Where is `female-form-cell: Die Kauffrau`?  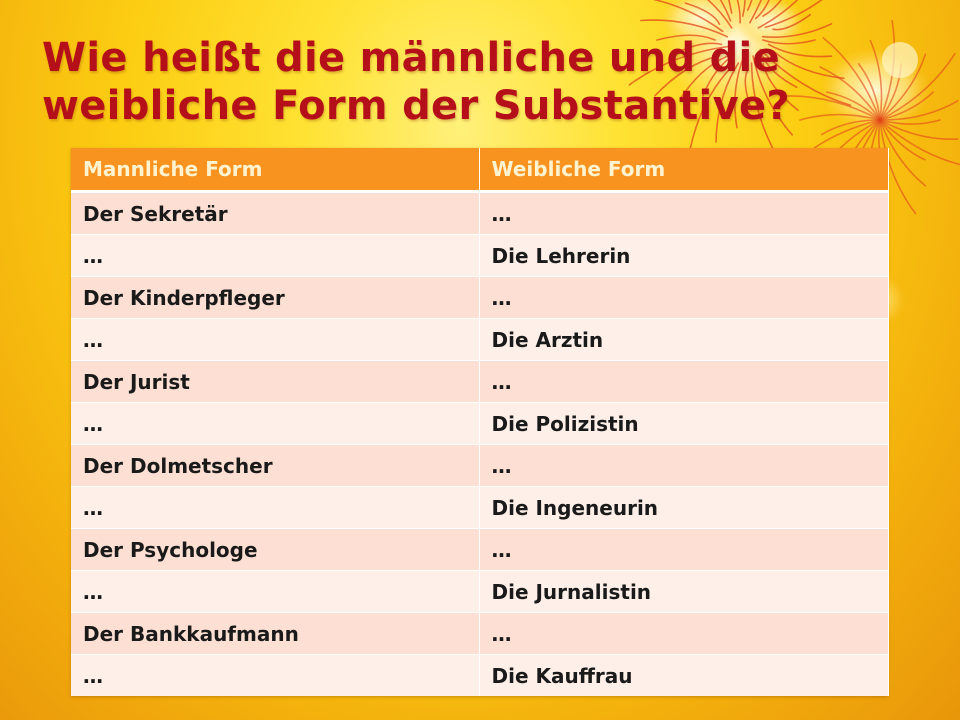
female-form-cell: Die Kauffrau is located at coordinates (684, 675).